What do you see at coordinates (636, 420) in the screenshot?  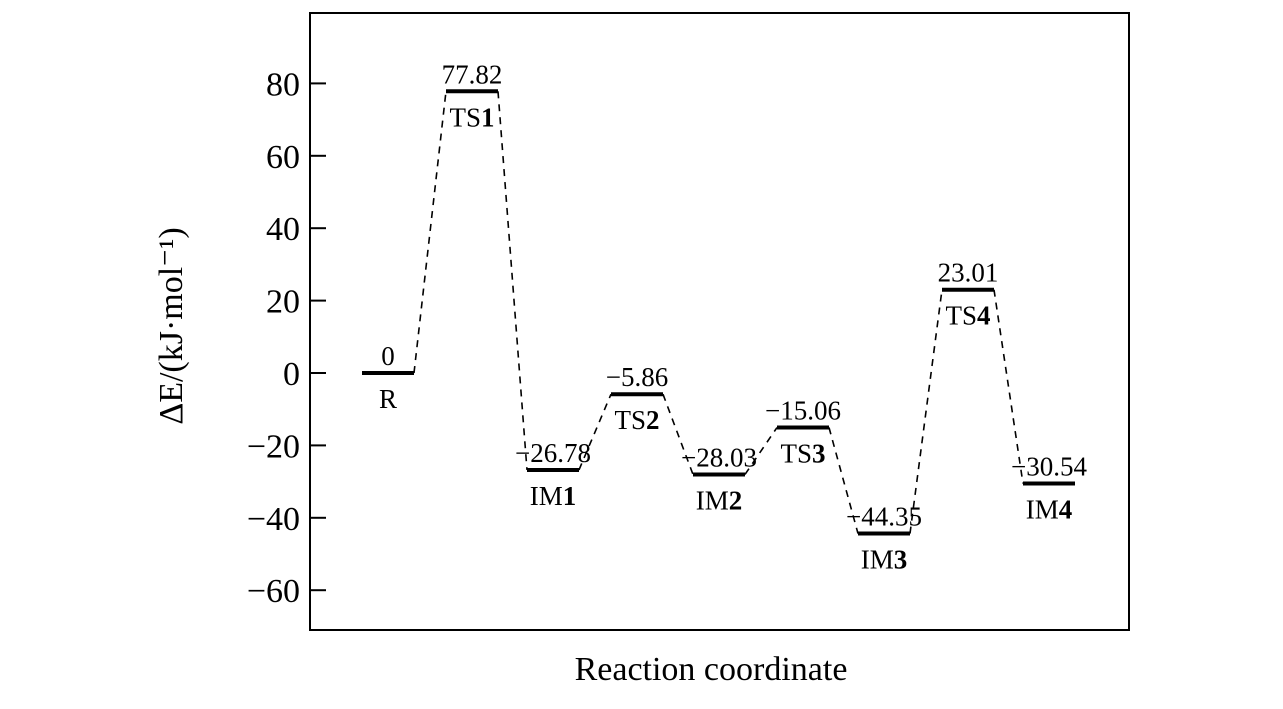 I see `state-label: TS2` at bounding box center [636, 420].